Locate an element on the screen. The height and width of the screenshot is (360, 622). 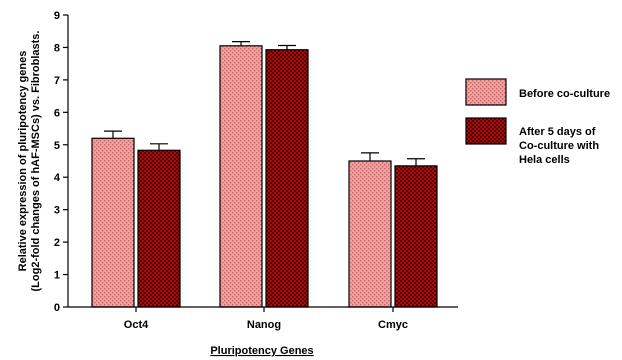
y-tick-label: 7 is located at coordinates (57, 81).